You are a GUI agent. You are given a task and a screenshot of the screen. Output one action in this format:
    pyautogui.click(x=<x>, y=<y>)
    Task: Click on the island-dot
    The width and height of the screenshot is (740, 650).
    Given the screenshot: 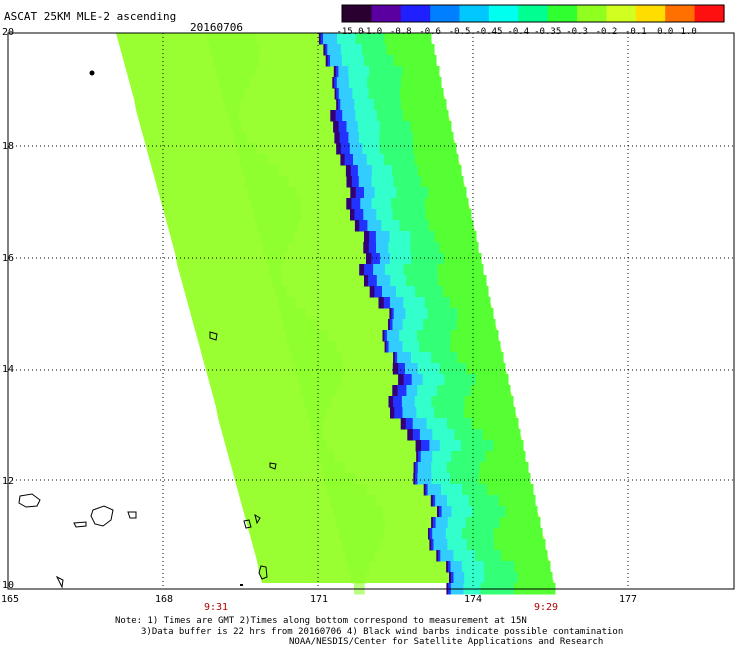 What is the action you would take?
    pyautogui.click(x=241, y=585)
    